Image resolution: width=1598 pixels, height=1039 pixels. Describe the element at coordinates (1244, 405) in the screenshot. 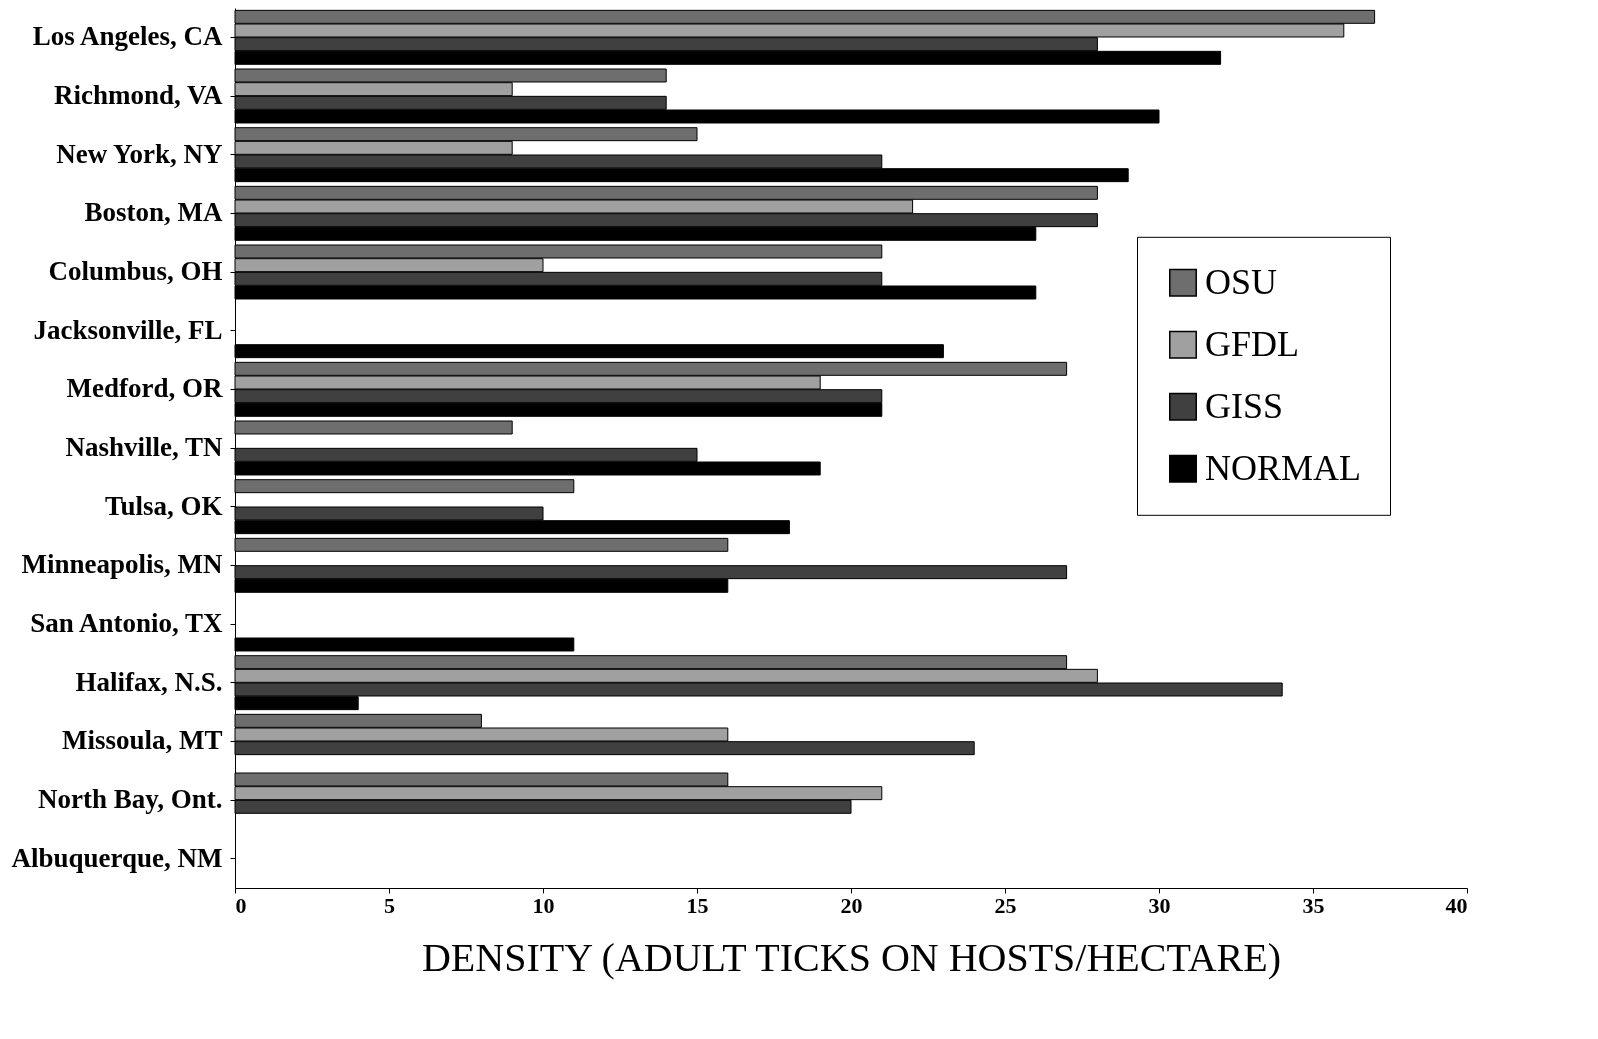

I see `legend-label: GISS` at that location.